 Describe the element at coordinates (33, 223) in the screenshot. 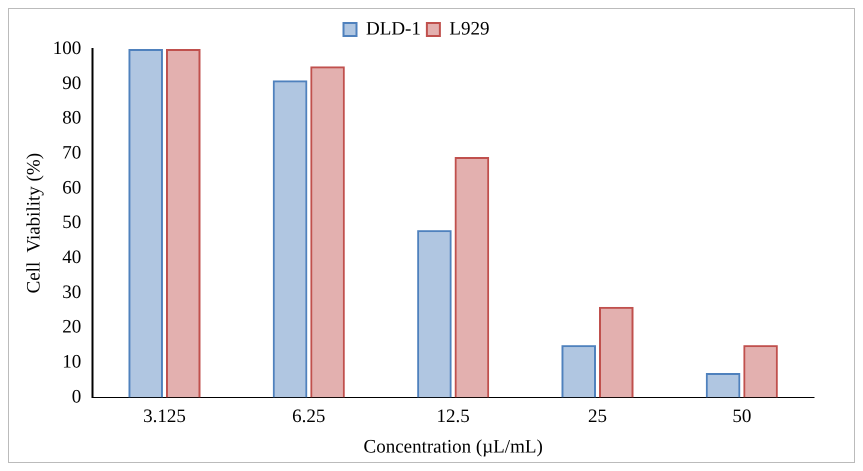

I see `y-axis-title: Cell Viability (%)` at that location.